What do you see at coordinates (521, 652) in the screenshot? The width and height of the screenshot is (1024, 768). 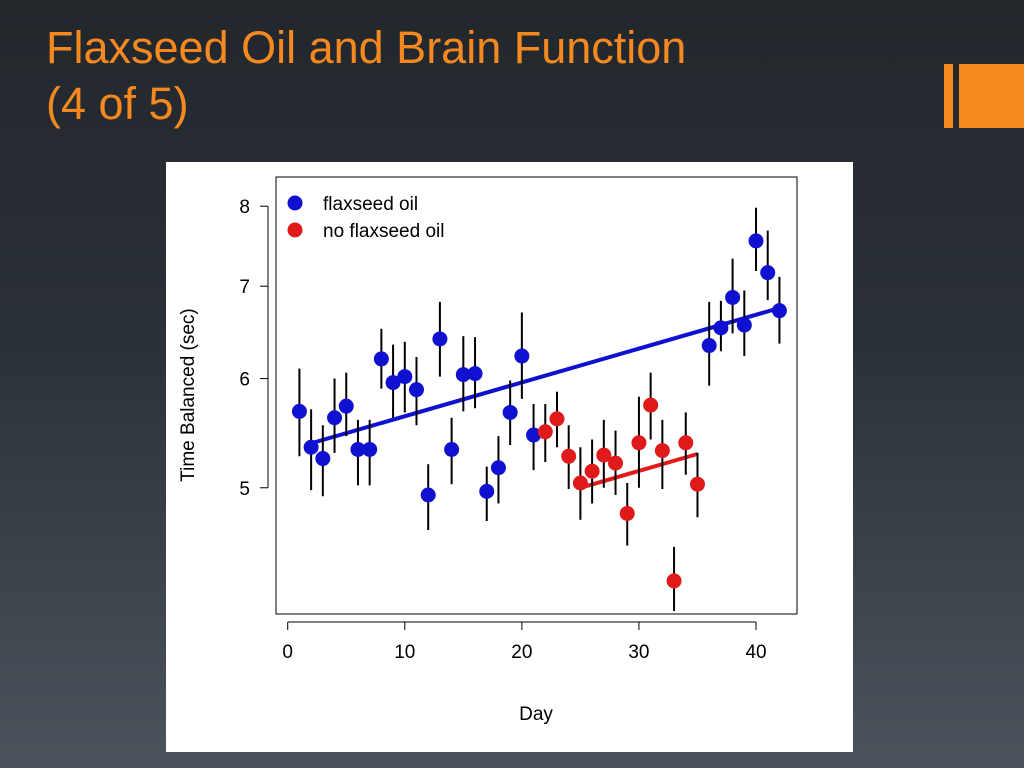 I see `x-tick-label: 20` at bounding box center [521, 652].